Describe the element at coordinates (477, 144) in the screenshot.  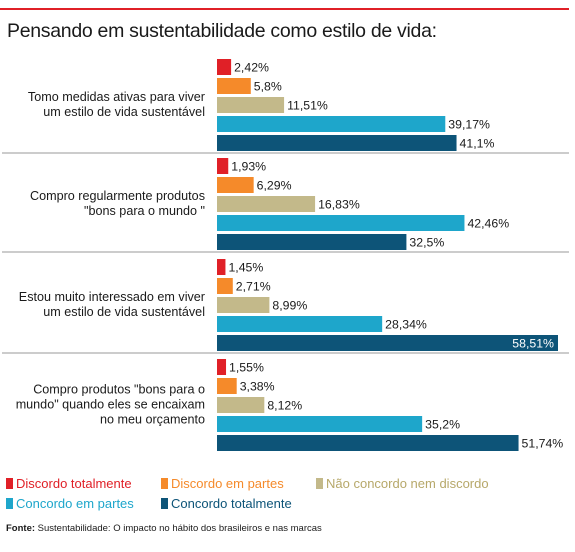
I see `value-label: 41,1%` at that location.